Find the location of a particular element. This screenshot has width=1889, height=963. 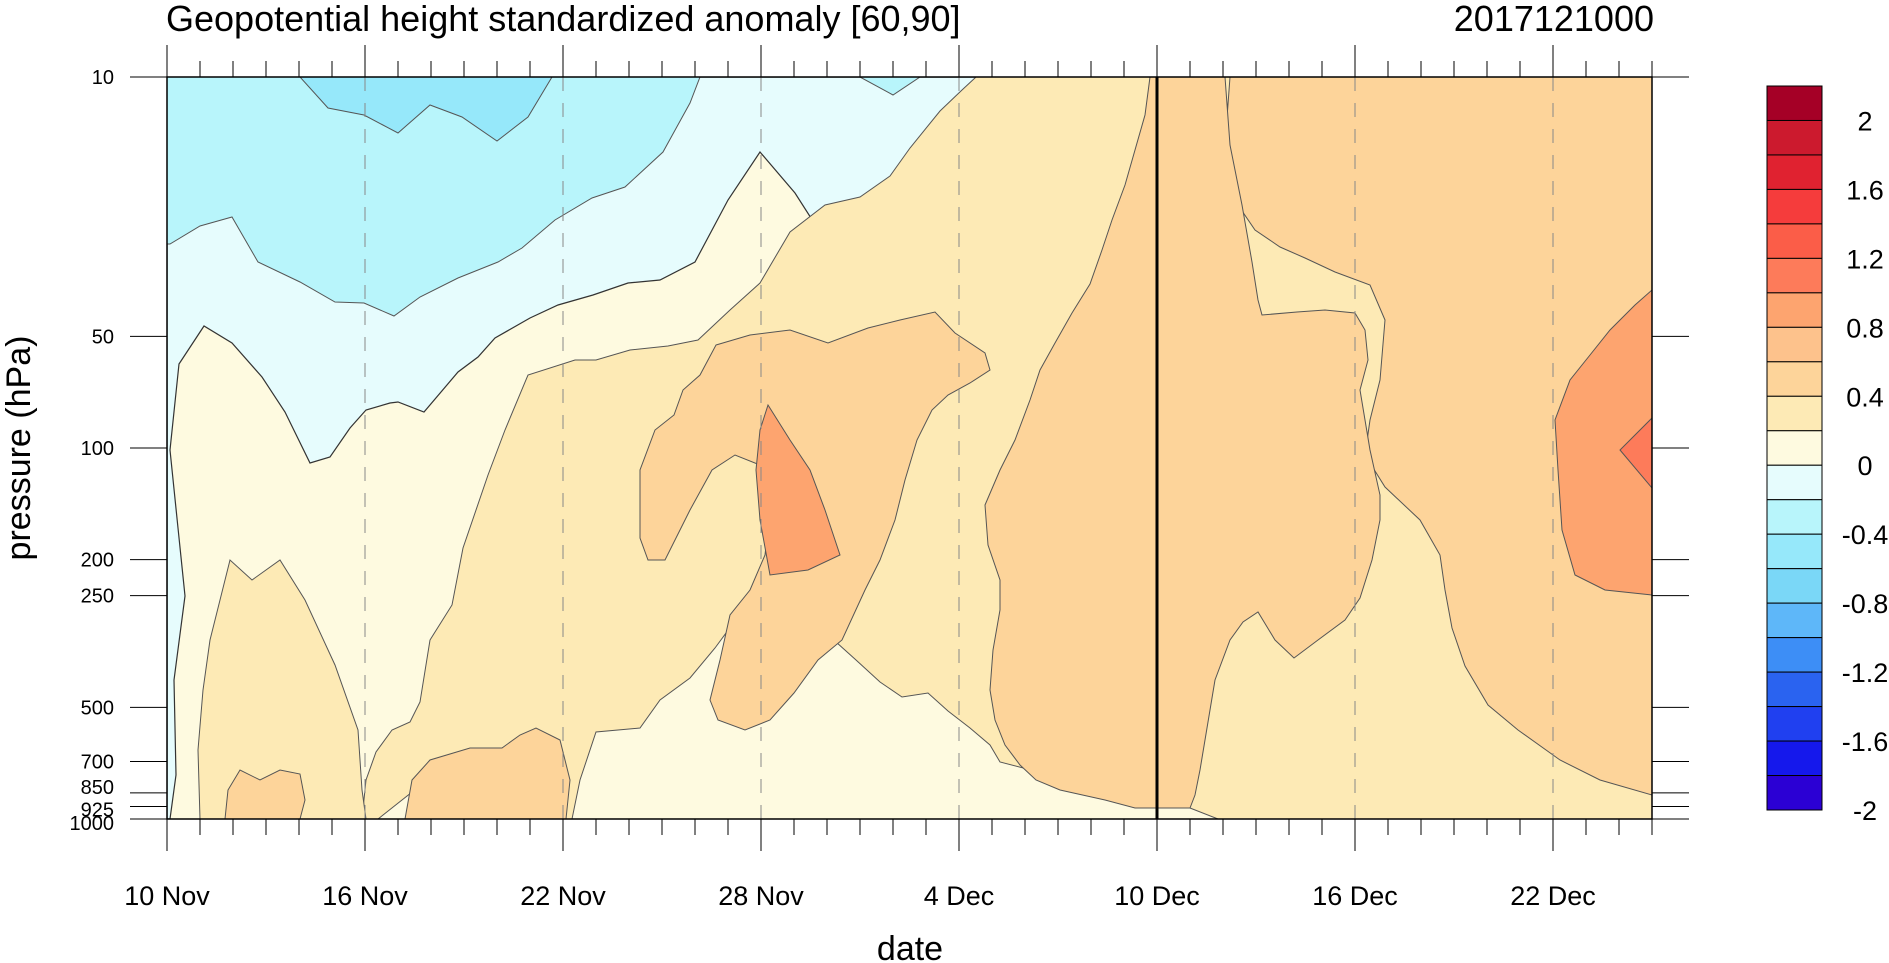

colorbar-label: -0.8 is located at coordinates (1865, 604).